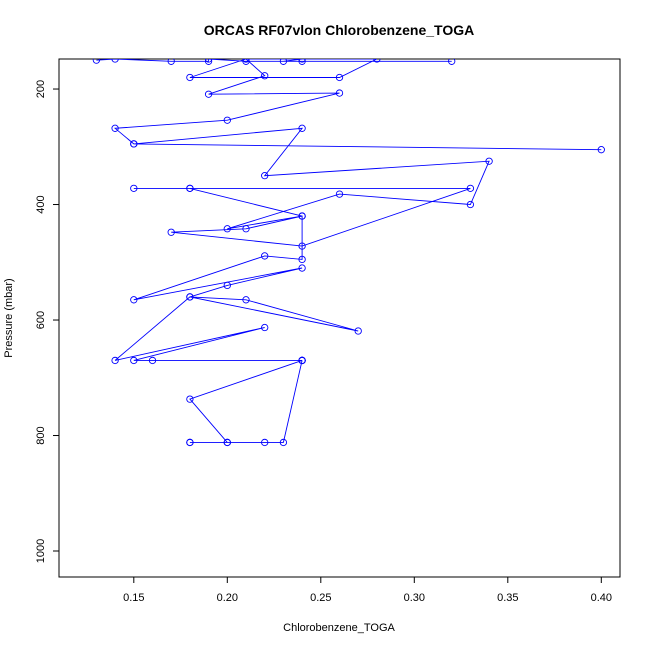 The height and width of the screenshot is (650, 650). Describe the element at coordinates (339, 628) in the screenshot. I see `x-axis-label: Chlorobenzene_TOGA` at that location.